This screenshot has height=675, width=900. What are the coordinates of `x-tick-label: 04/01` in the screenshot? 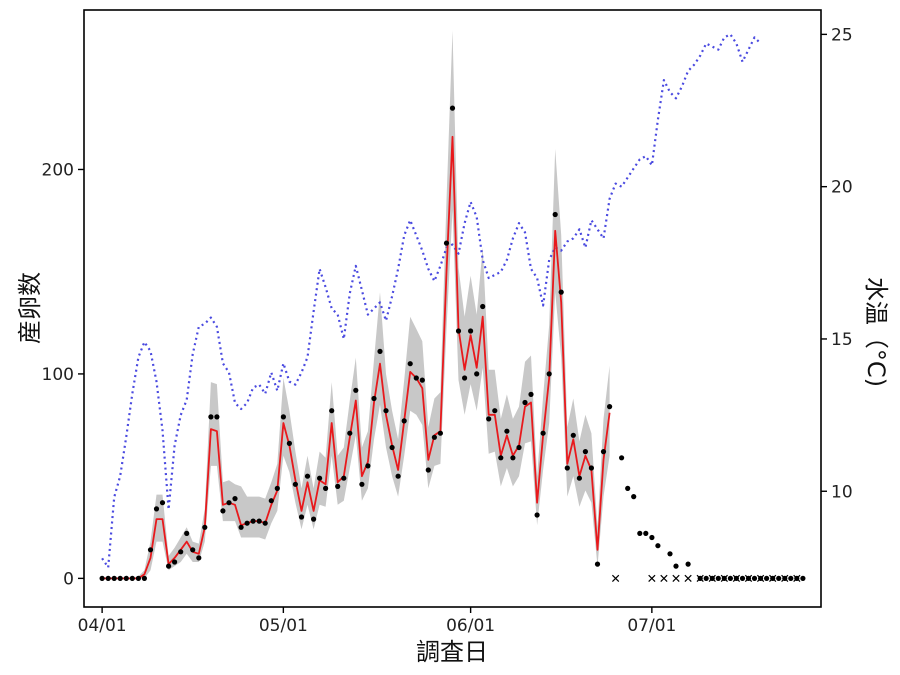 It's located at (102, 626).